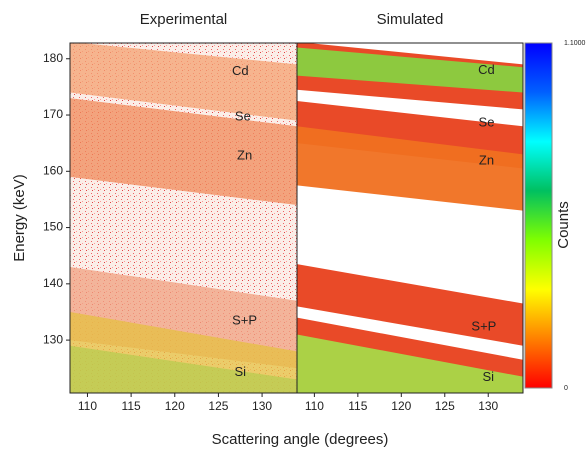 The height and width of the screenshot is (455, 586). Describe the element at coordinates (19, 218) in the screenshot. I see `y-axis-label: Energy (keV)` at that location.